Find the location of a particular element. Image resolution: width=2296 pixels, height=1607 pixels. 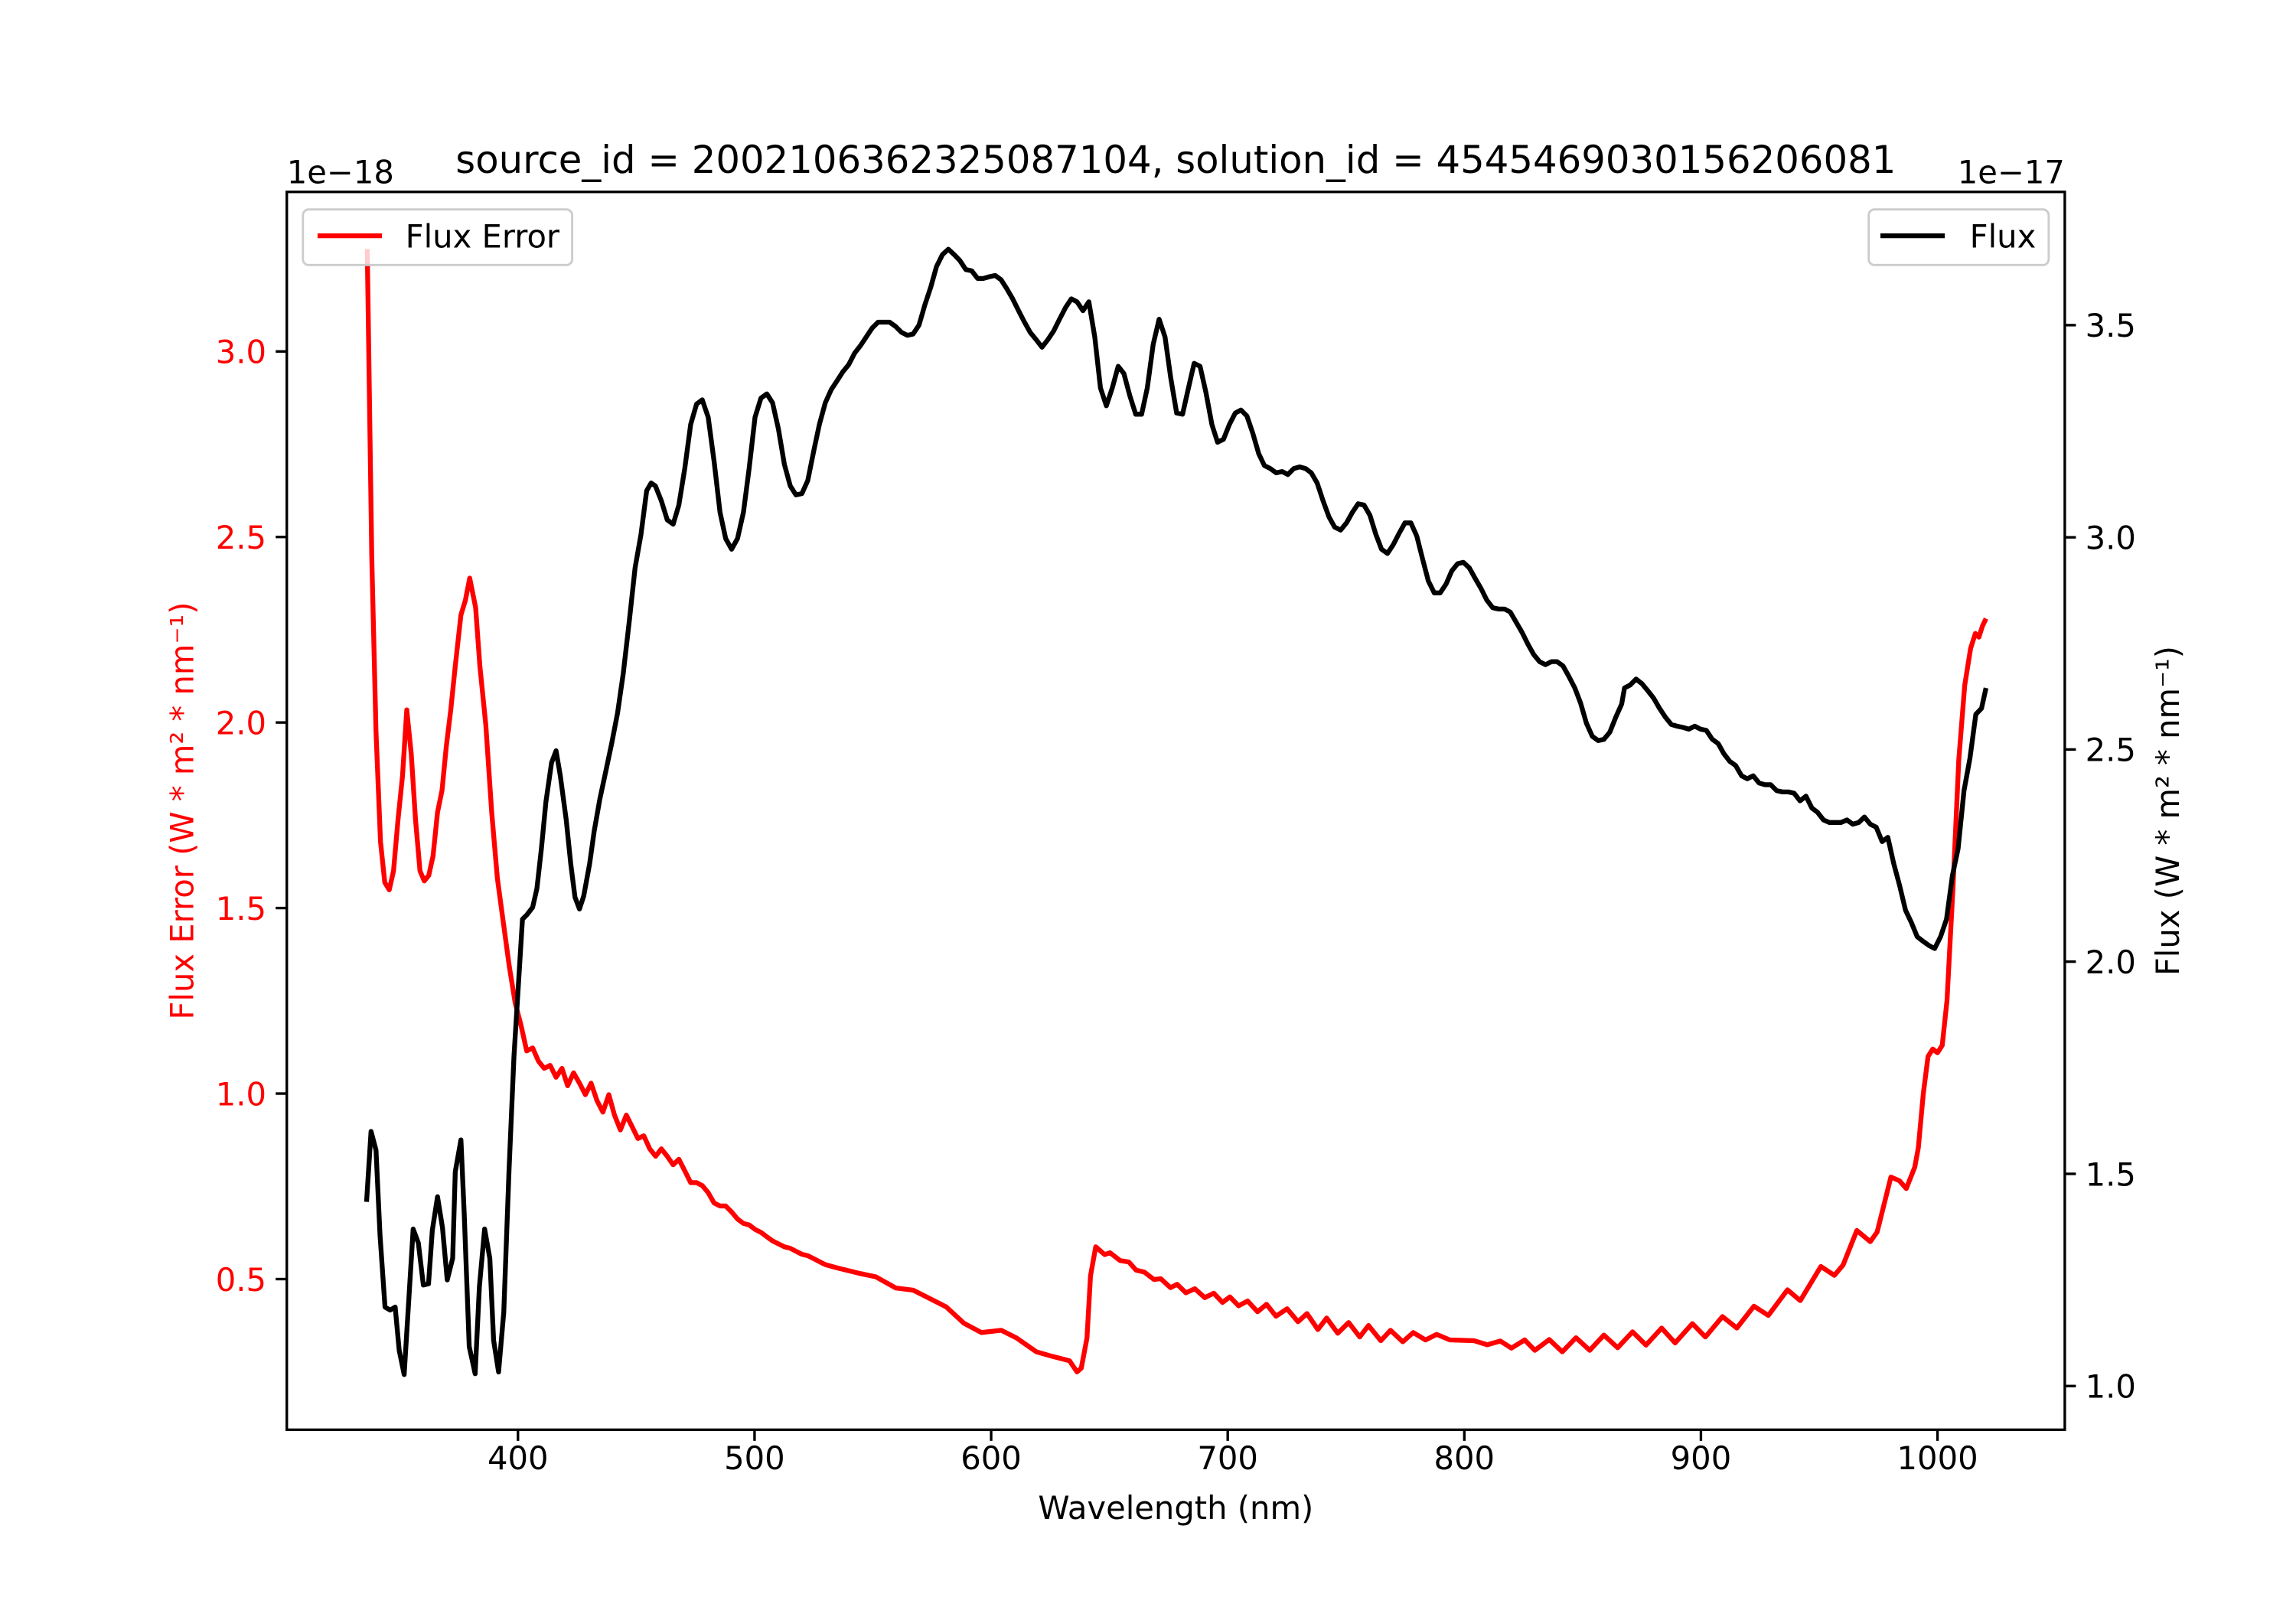

right-axis-offset-text: 1e−17 is located at coordinates (2011, 172).